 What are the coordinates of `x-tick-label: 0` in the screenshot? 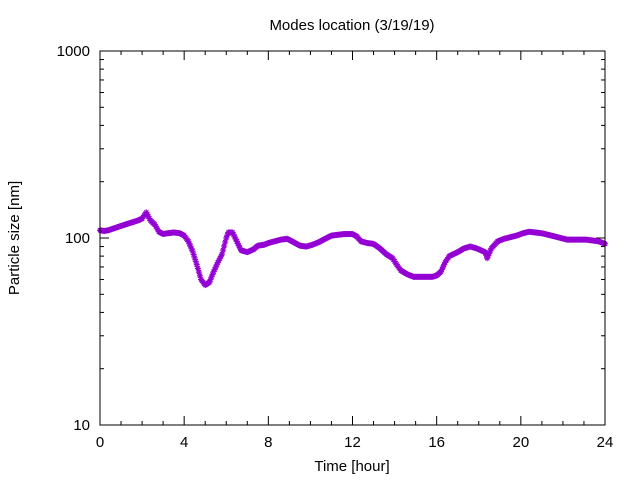 It's located at (100, 442).